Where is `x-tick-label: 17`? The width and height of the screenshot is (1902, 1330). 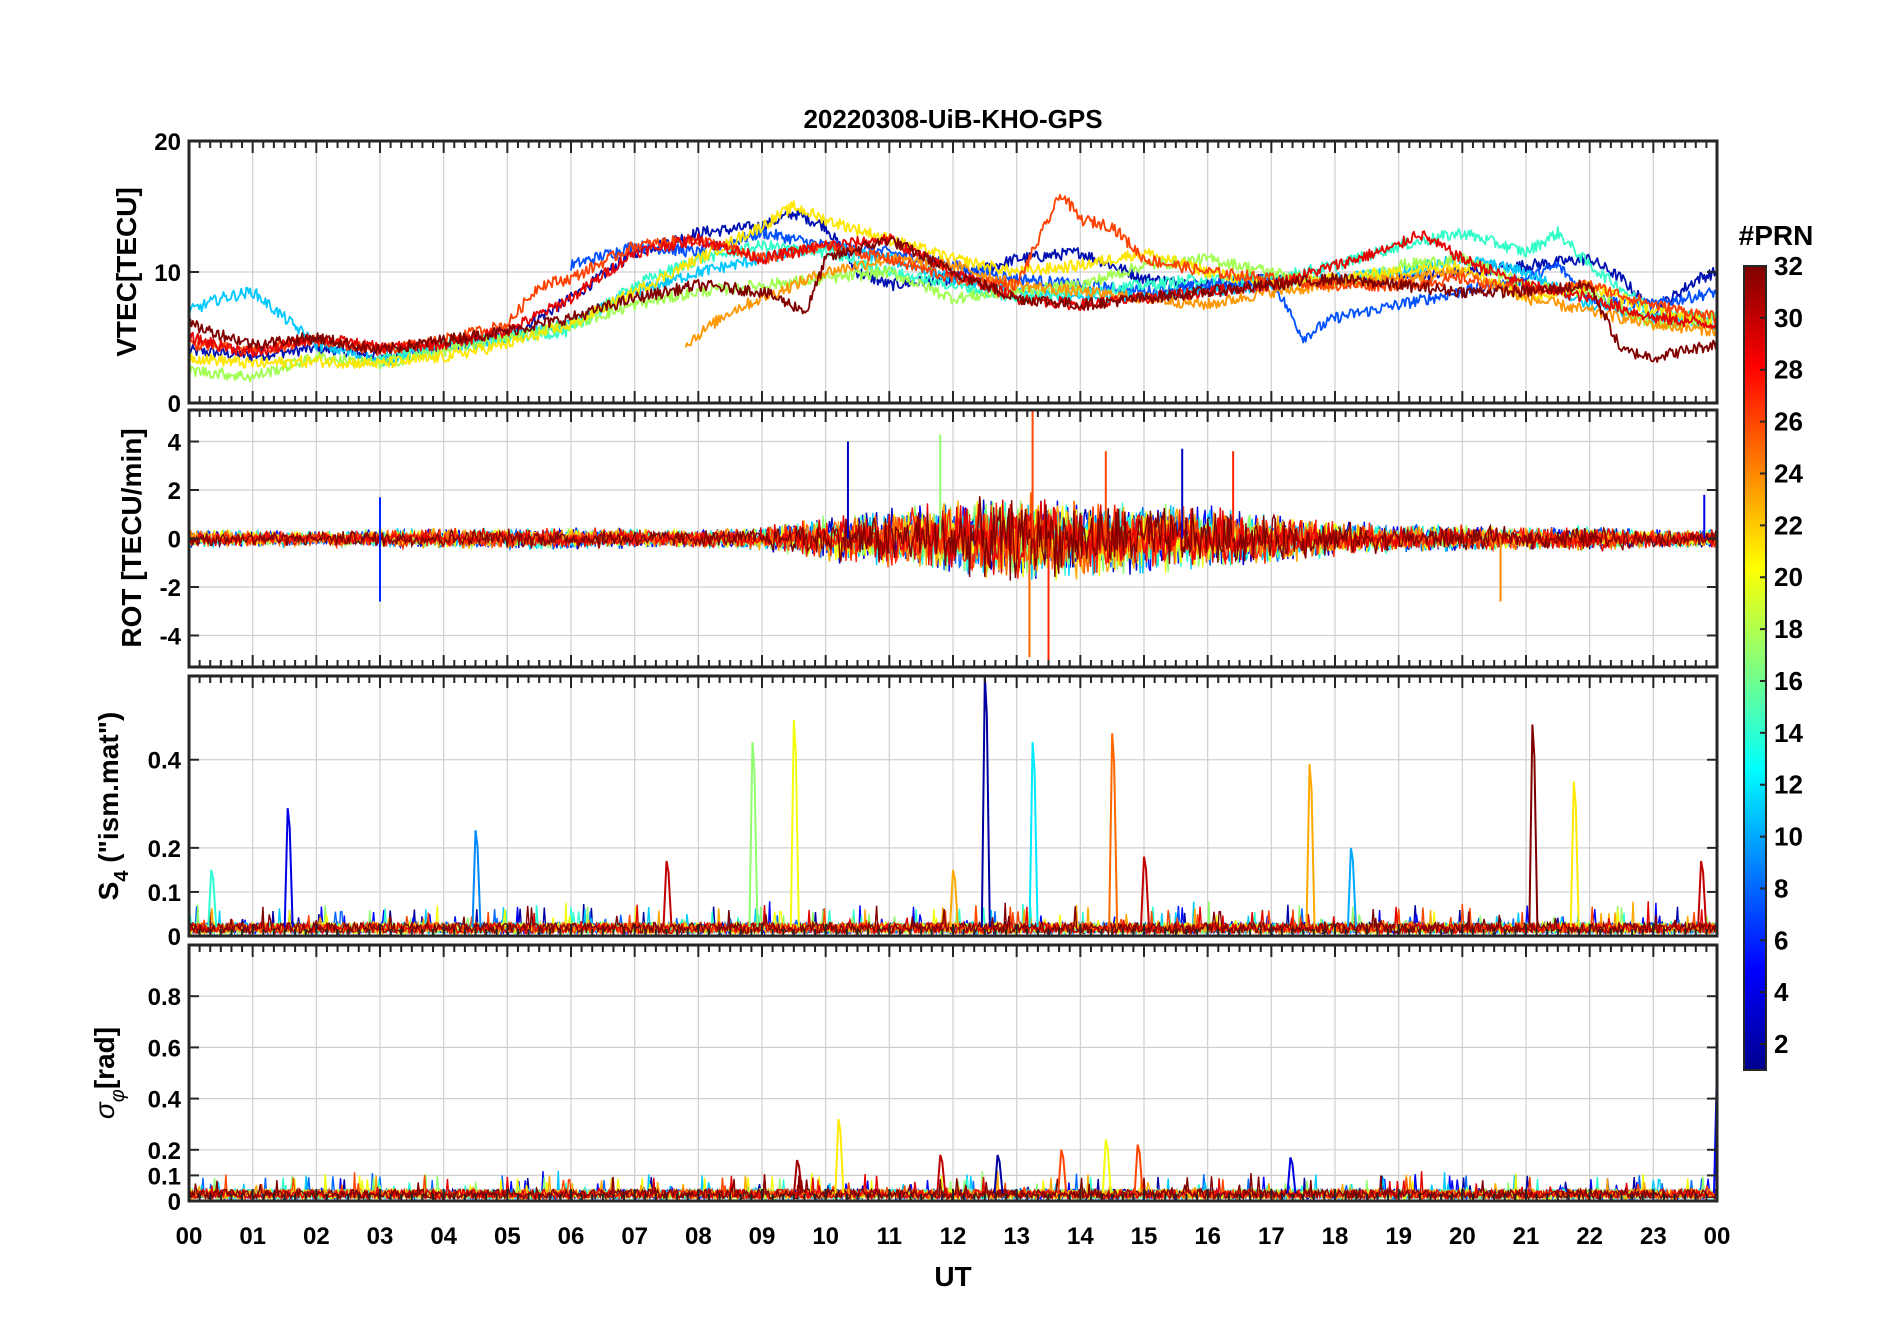
x-tick-label: 17 is located at coordinates (1271, 1236).